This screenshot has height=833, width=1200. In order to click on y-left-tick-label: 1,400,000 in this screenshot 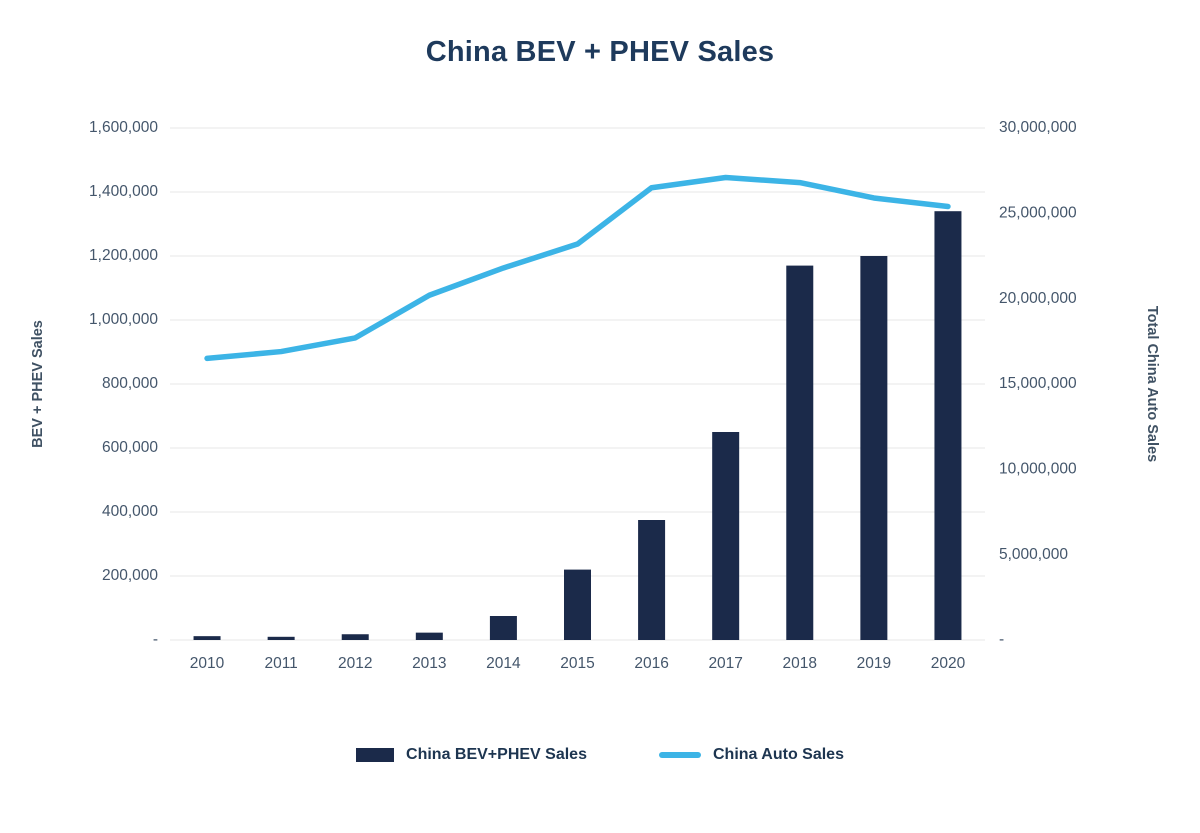, I will do `click(123, 191)`.